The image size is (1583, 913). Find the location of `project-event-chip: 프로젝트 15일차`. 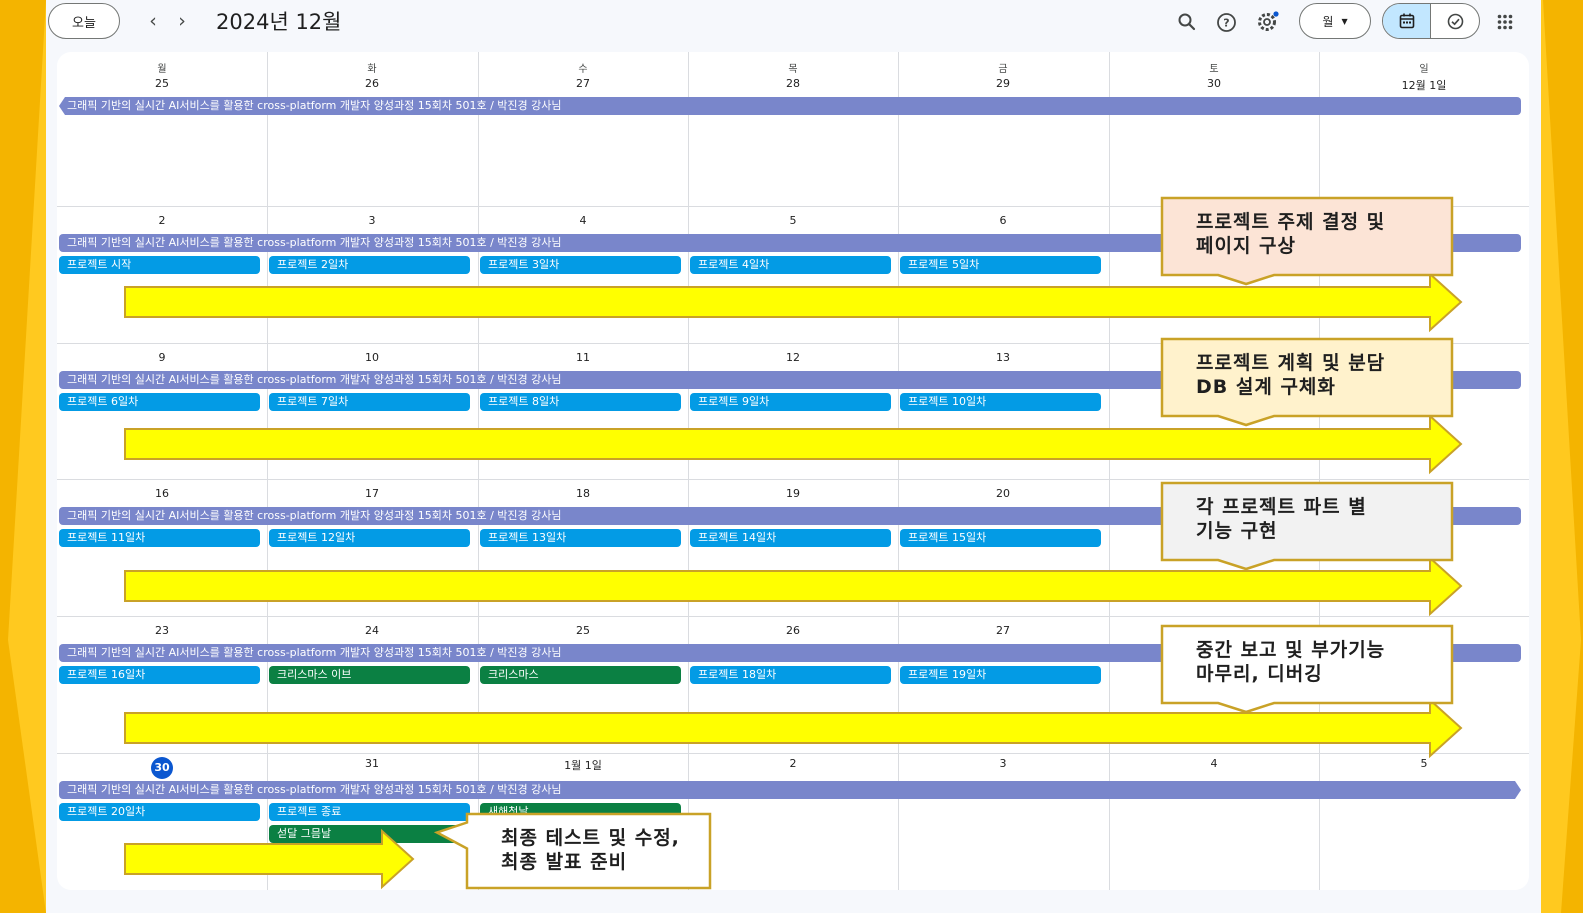

project-event-chip: 프로젝트 15일차 is located at coordinates (1000, 538).